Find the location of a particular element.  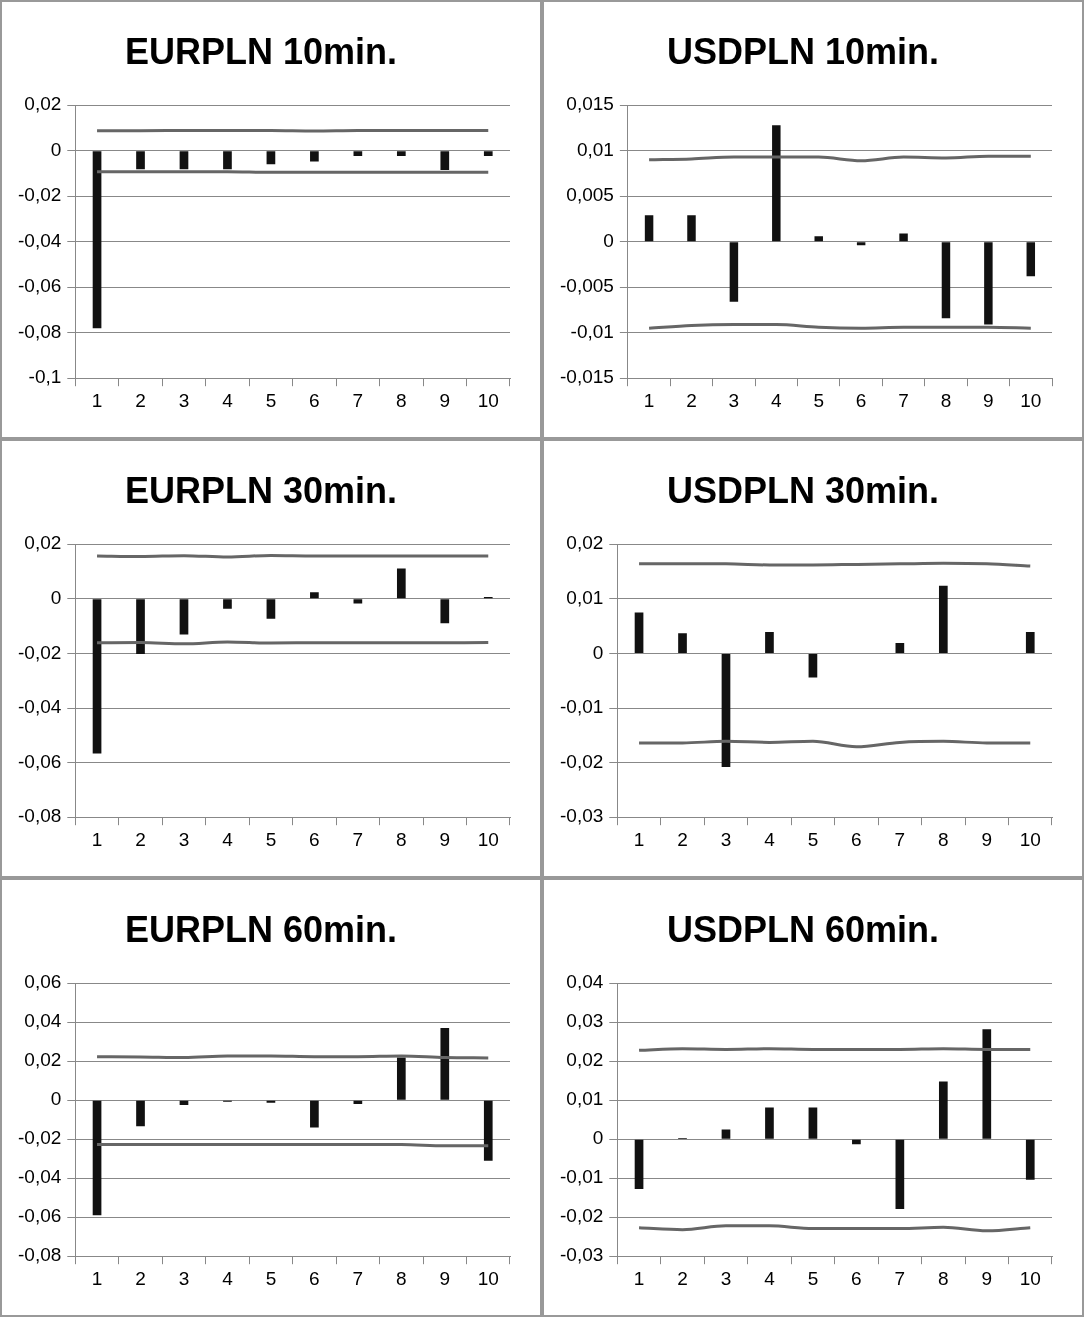

y-tick-label: 0,06 is located at coordinates (43, 982).